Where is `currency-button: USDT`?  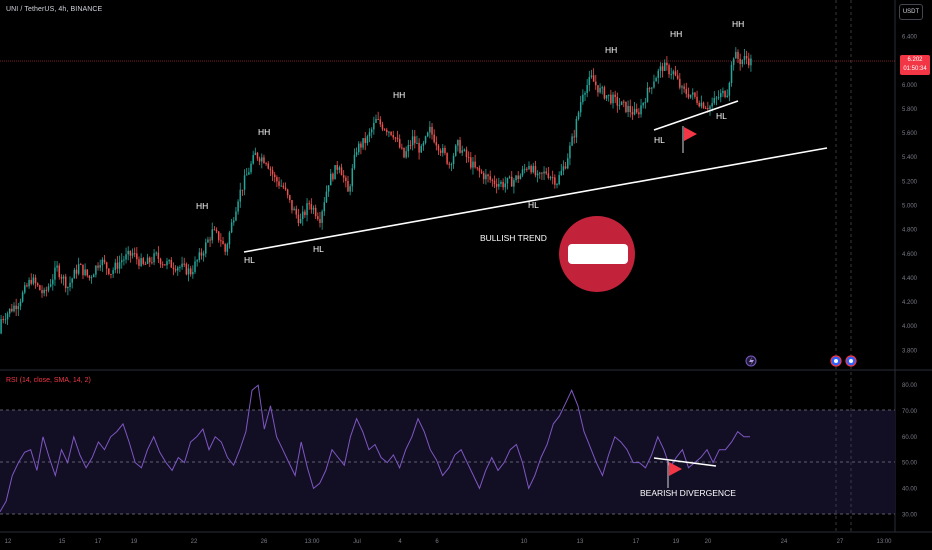 currency-button: USDT is located at coordinates (911, 12).